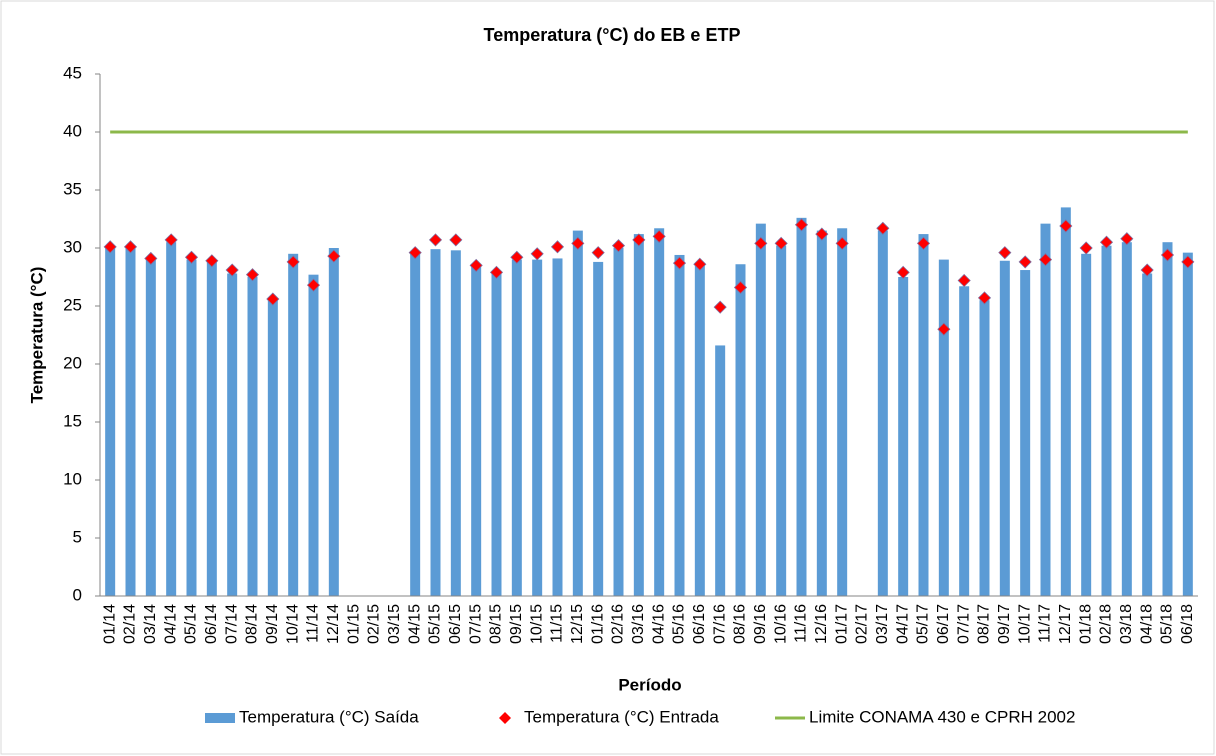 The width and height of the screenshot is (1216, 756). I want to click on y-tick-label: 45, so click(72, 72).